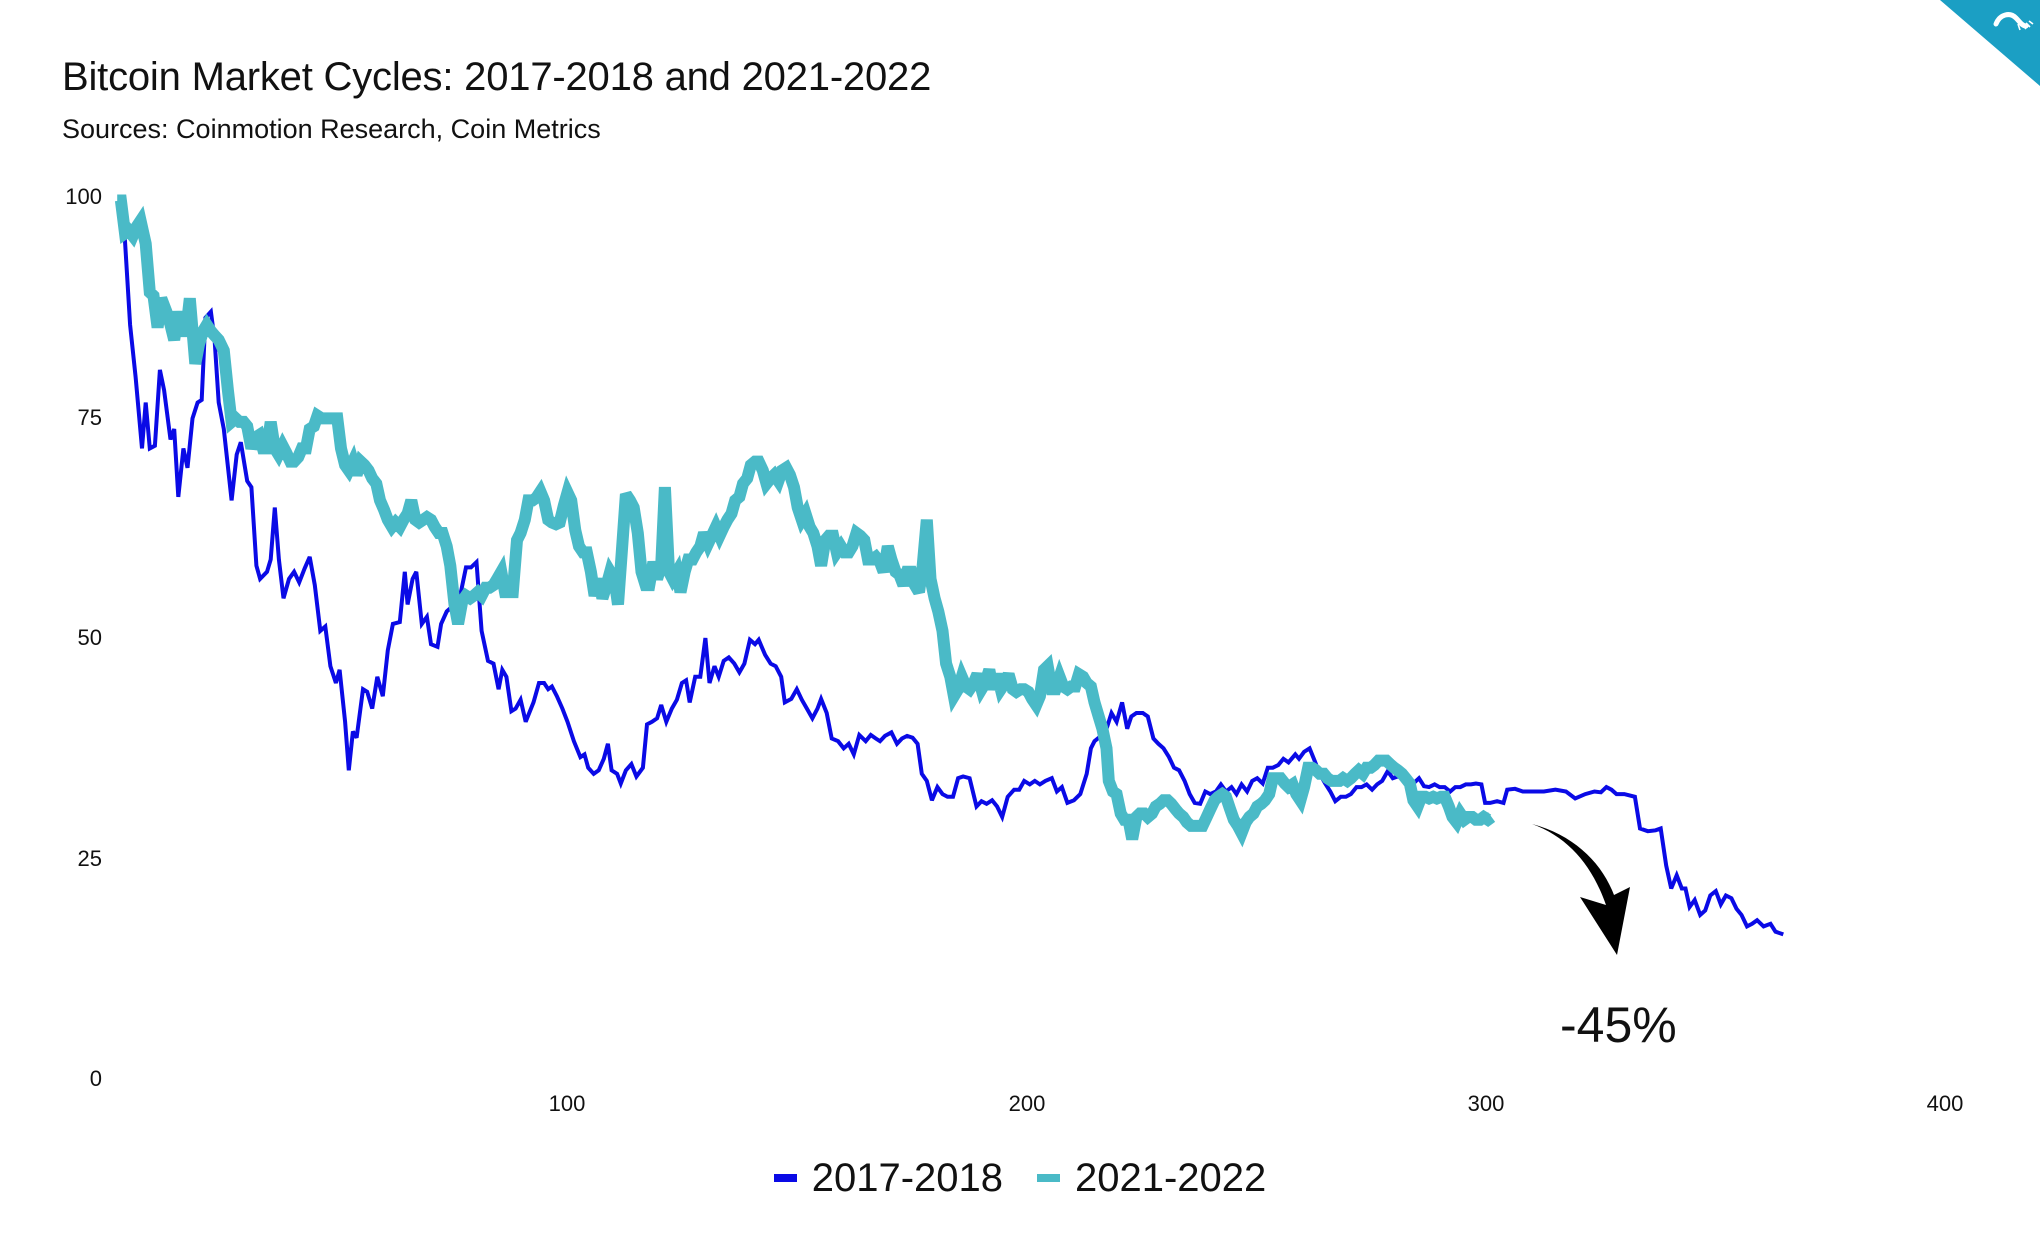 The width and height of the screenshot is (2040, 1259). What do you see at coordinates (89, 637) in the screenshot?
I see `y-tick-label: 50` at bounding box center [89, 637].